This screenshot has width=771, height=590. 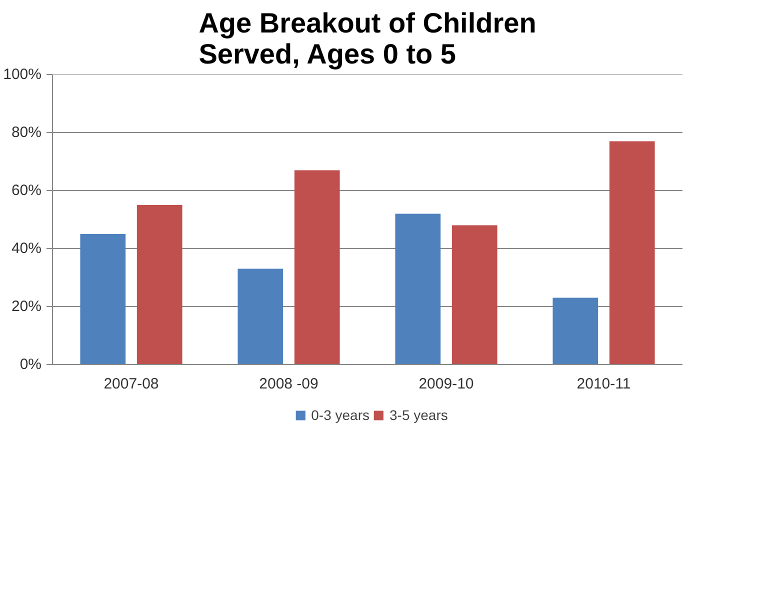 I want to click on y-tick-label: 60%, so click(x=26, y=190).